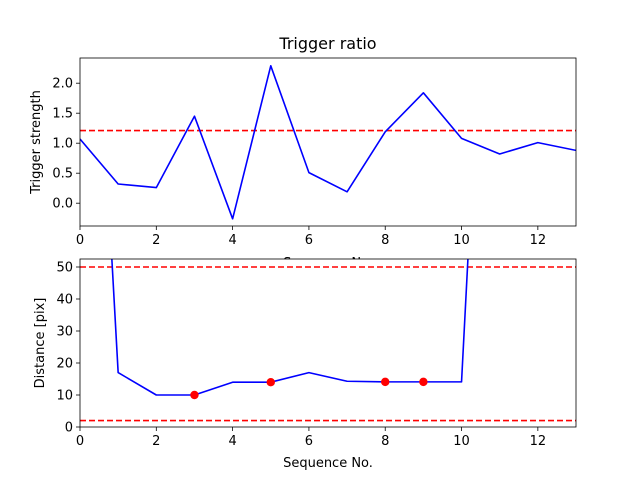 This screenshot has width=640, height=480. I want to click on y-tick-label: 2.0, so click(62, 84).